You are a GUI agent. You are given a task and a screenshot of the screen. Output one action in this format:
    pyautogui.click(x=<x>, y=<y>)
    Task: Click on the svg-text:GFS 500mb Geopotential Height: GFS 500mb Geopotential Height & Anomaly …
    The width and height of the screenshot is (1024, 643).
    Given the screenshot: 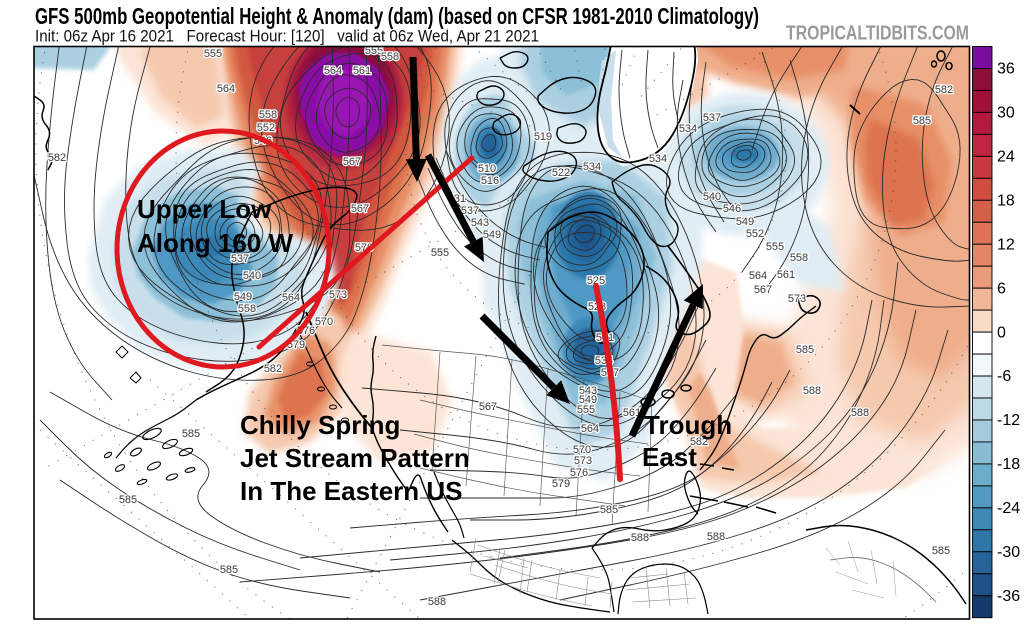 What is the action you would take?
    pyautogui.click(x=397, y=16)
    